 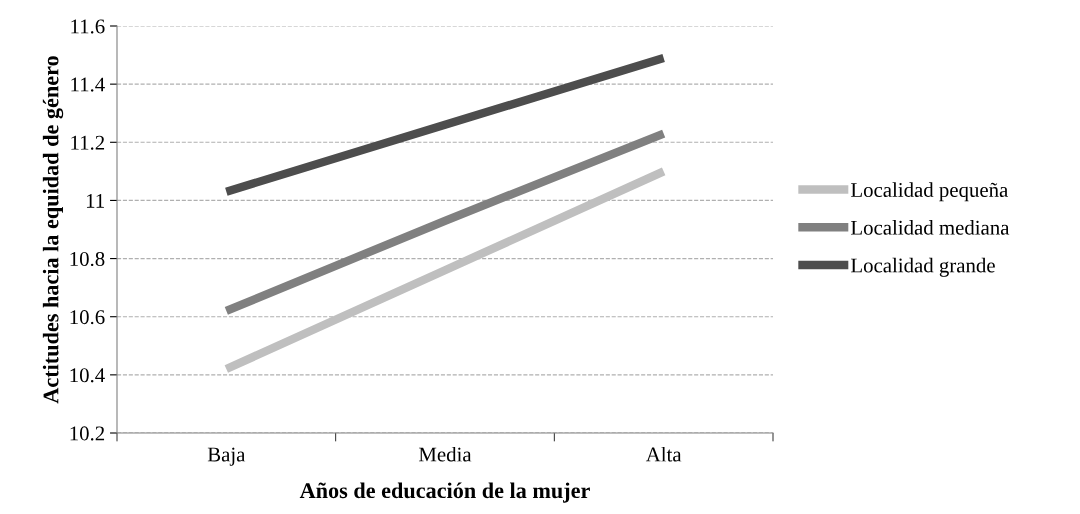 I want to click on y-tick-label: 10.8, so click(x=87, y=259).